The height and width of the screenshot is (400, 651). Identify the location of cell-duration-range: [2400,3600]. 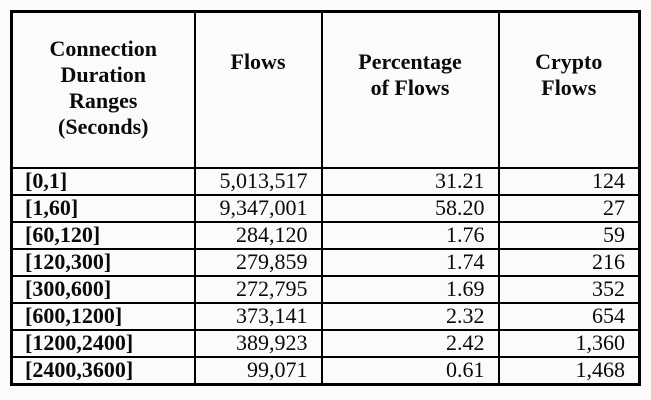
(103, 370).